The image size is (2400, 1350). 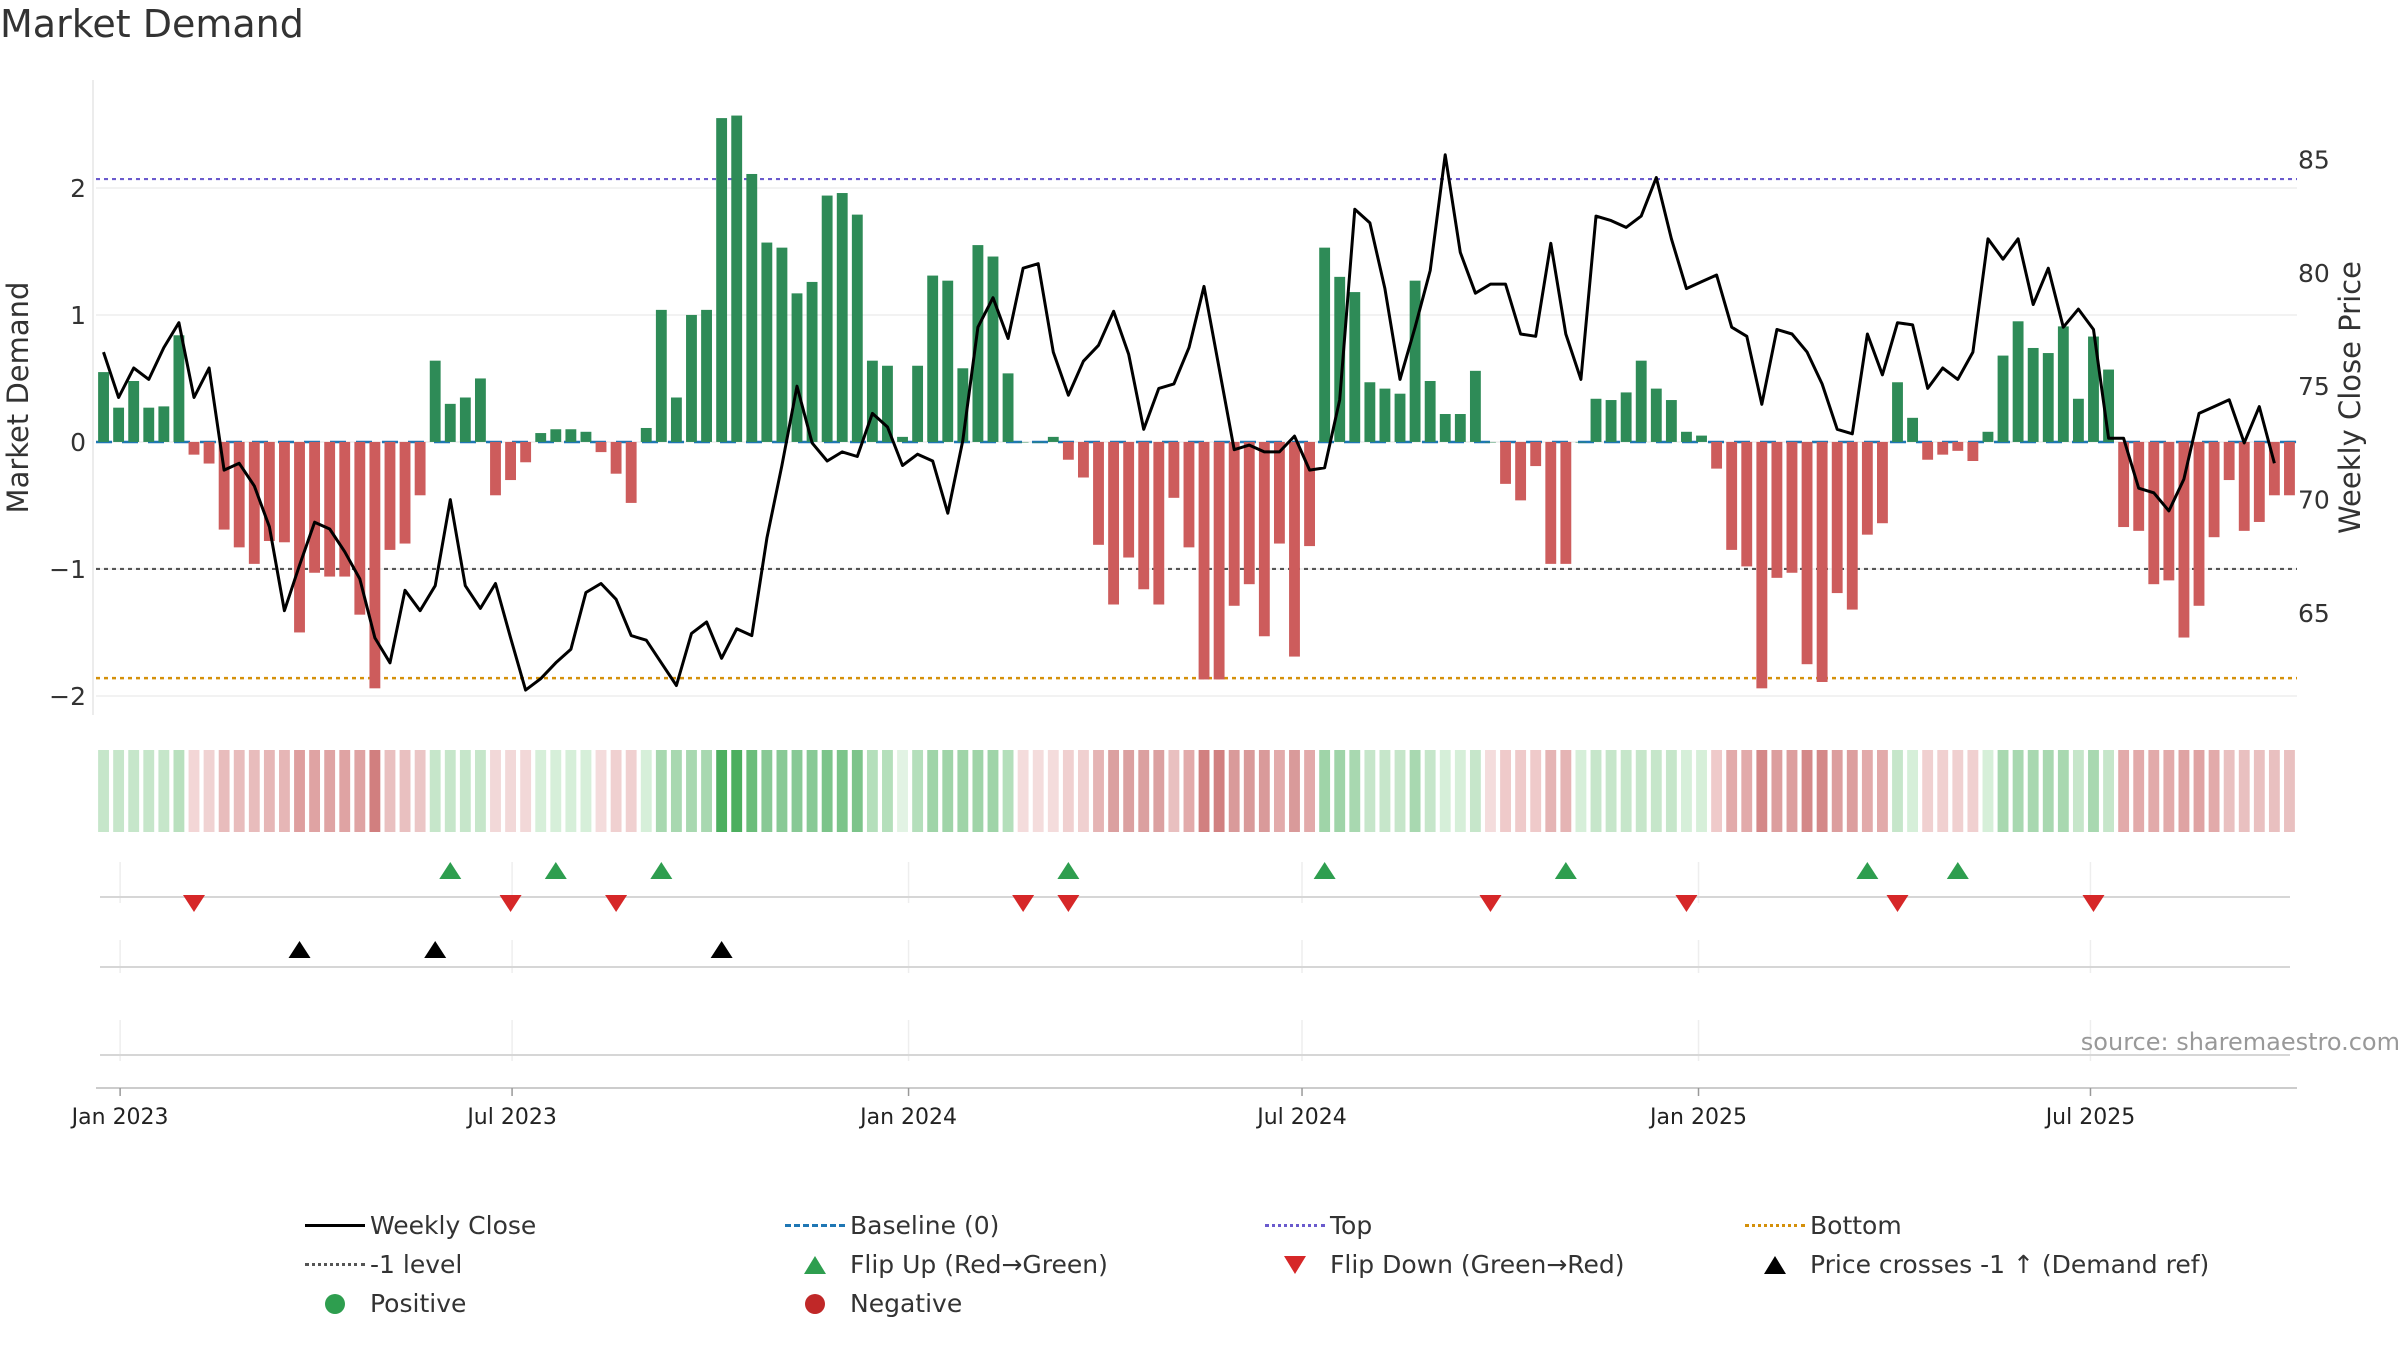 I want to click on x-tick-label: Jul 2024, so click(x=1301, y=1117).